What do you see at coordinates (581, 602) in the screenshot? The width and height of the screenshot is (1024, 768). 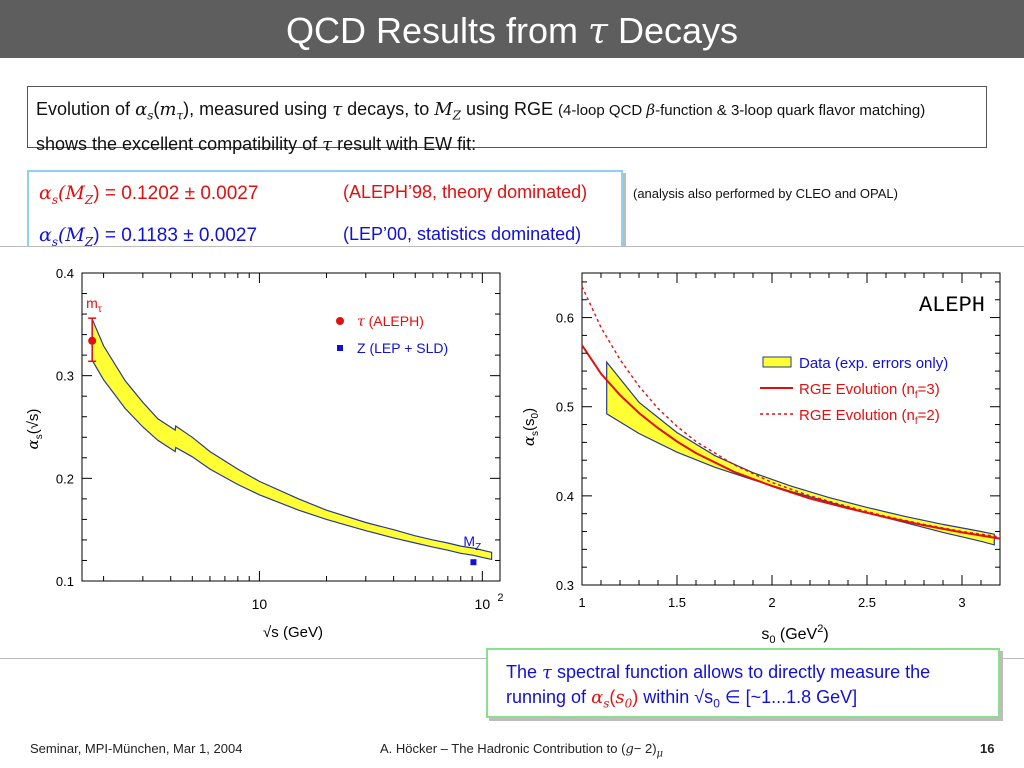 I see `x-tick-label: 1` at bounding box center [581, 602].